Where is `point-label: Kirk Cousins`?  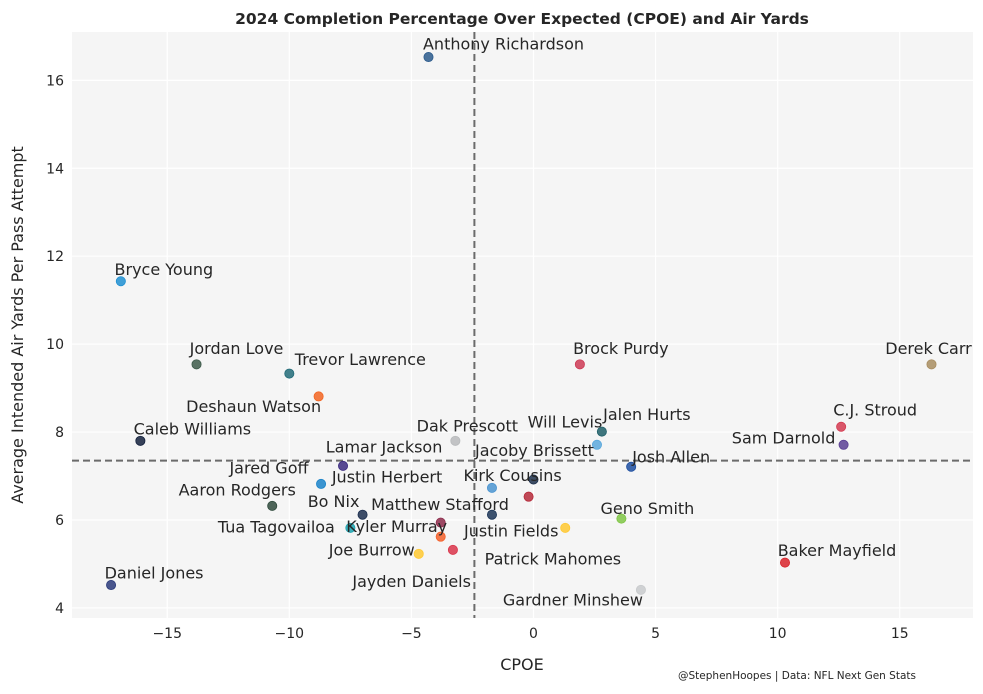
point-label: Kirk Cousins is located at coordinates (512, 475).